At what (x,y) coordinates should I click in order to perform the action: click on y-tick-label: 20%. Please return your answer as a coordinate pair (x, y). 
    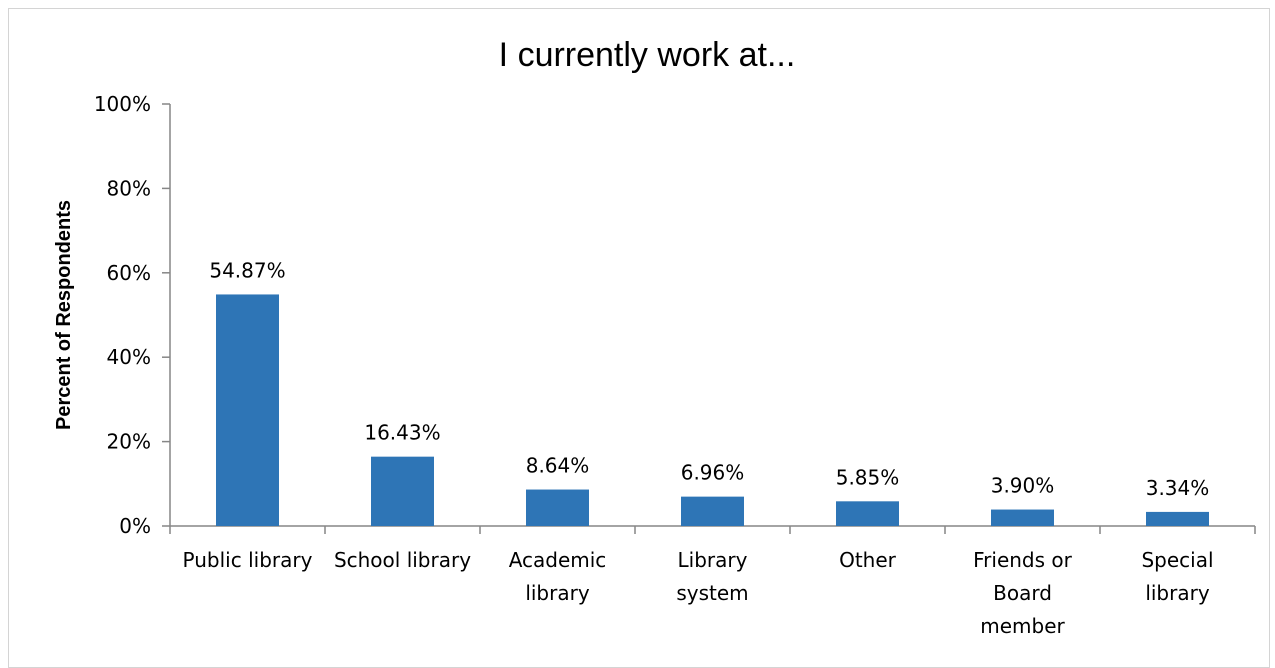
    Looking at the image, I should click on (129, 442).